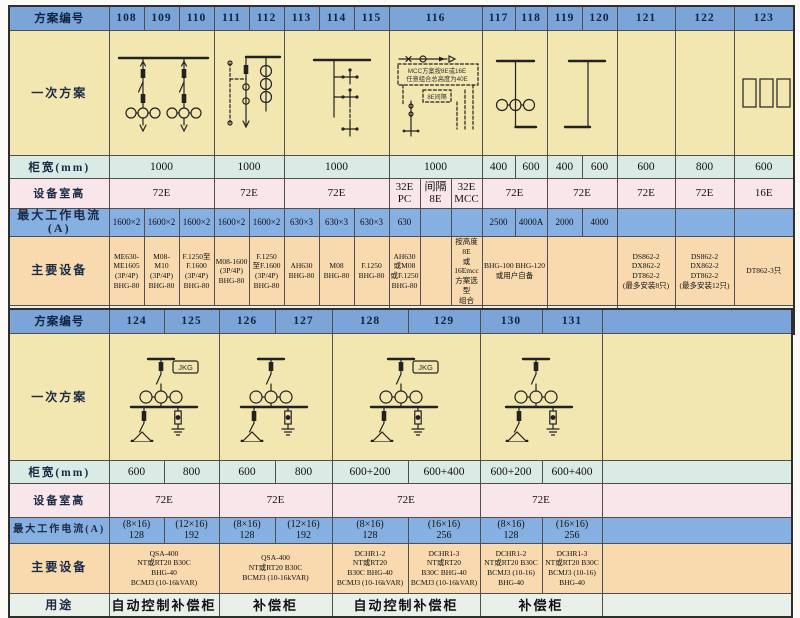 The image size is (800, 618). What do you see at coordinates (498, 222) in the screenshot?
I see `current-cell: 2500` at bounding box center [498, 222].